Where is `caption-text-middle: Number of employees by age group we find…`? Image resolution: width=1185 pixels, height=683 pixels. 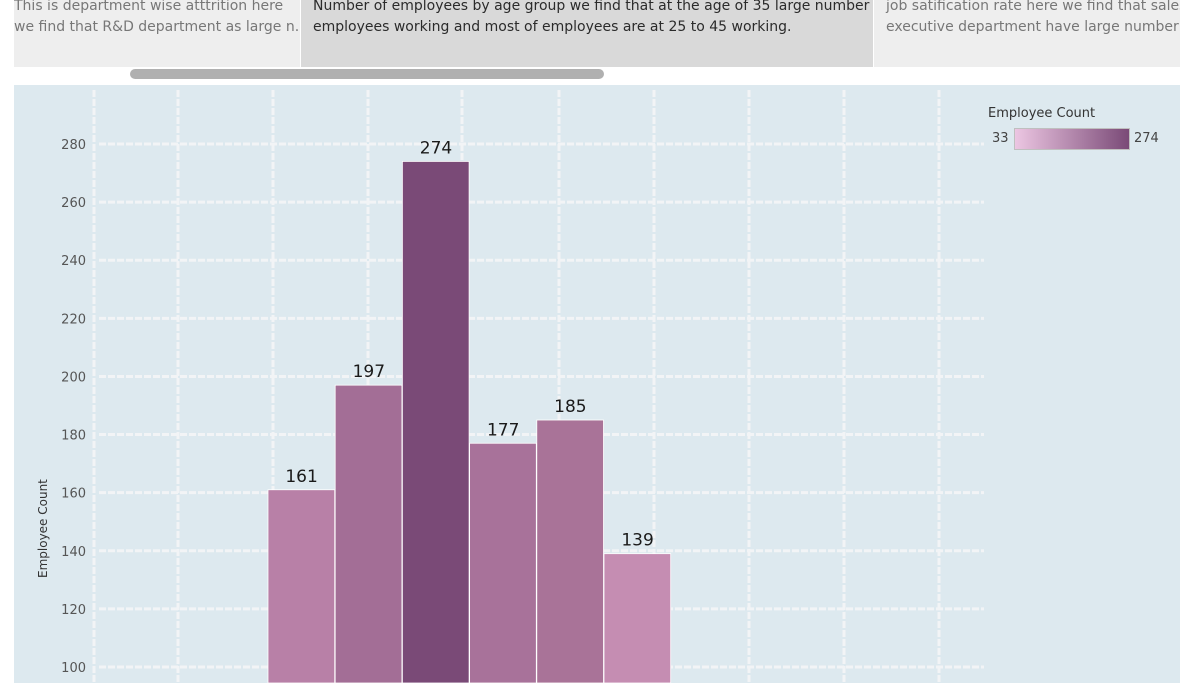 caption-text-middle: Number of employees by age group we find… is located at coordinates (593, 19).